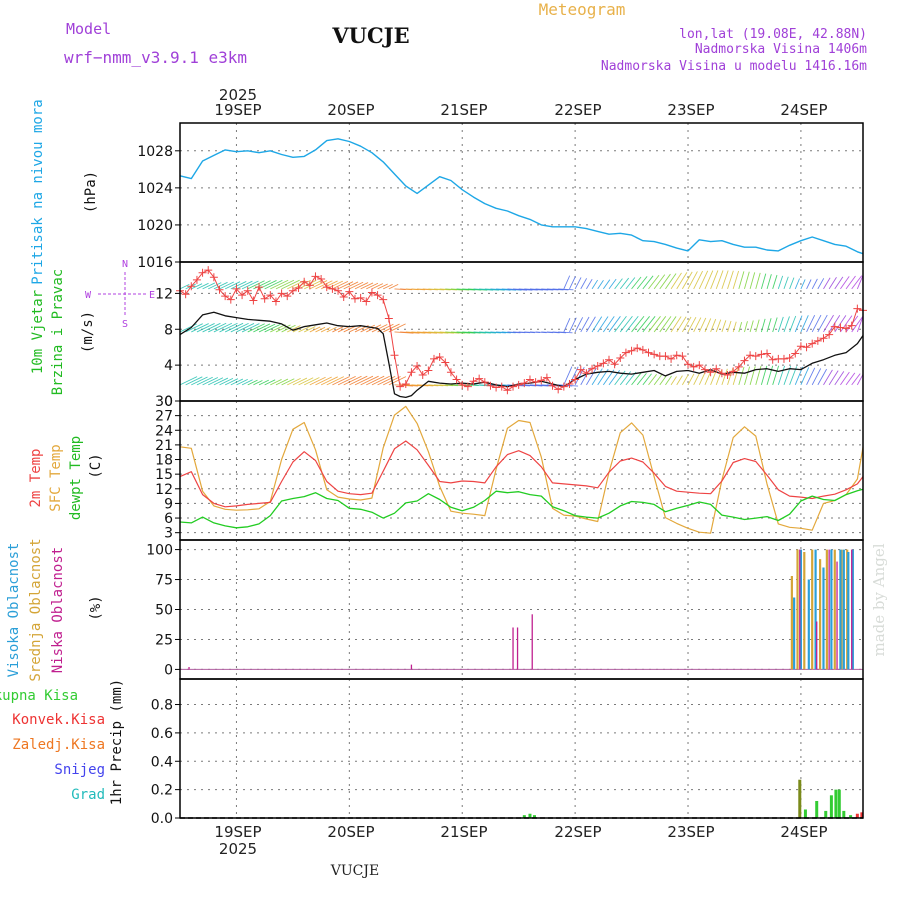 The width and height of the screenshot is (900, 900). What do you see at coordinates (168, 504) in the screenshot?
I see `temperature-ytick-label: 9` at bounding box center [168, 504].